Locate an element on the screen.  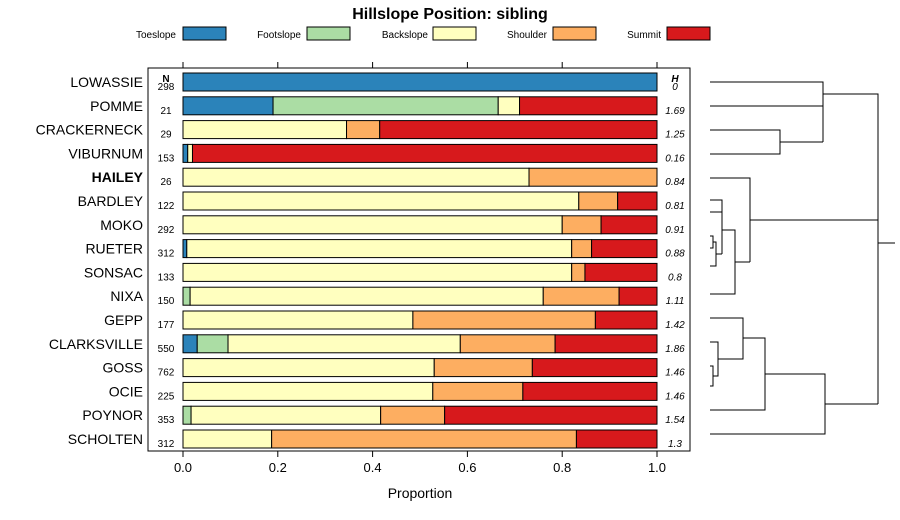
legend: Toeslope Footslope Backslope Shoulder Summit is located at coordinates (423, 33).